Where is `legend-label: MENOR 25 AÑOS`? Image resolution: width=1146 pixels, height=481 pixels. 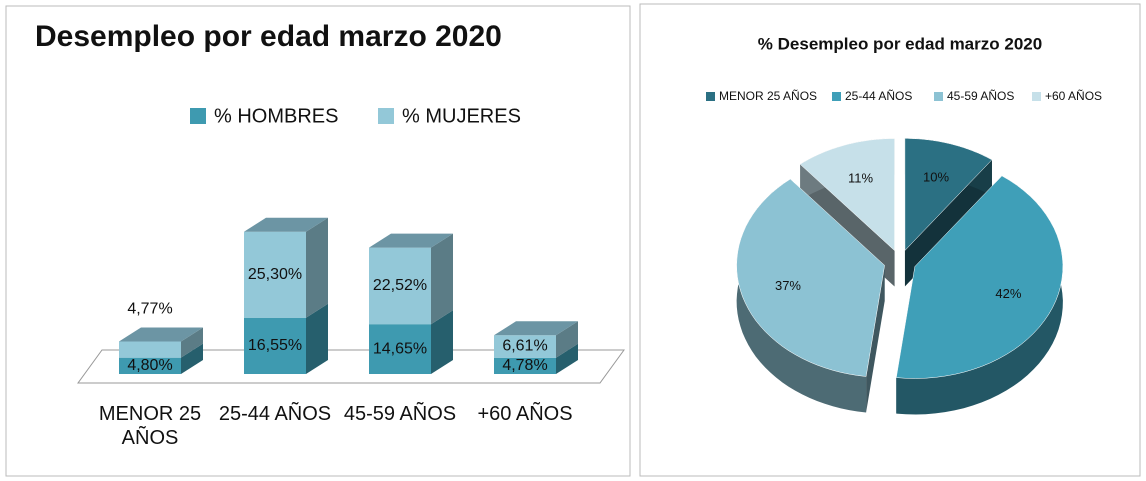 legend-label: MENOR 25 AÑOS is located at coordinates (768, 96).